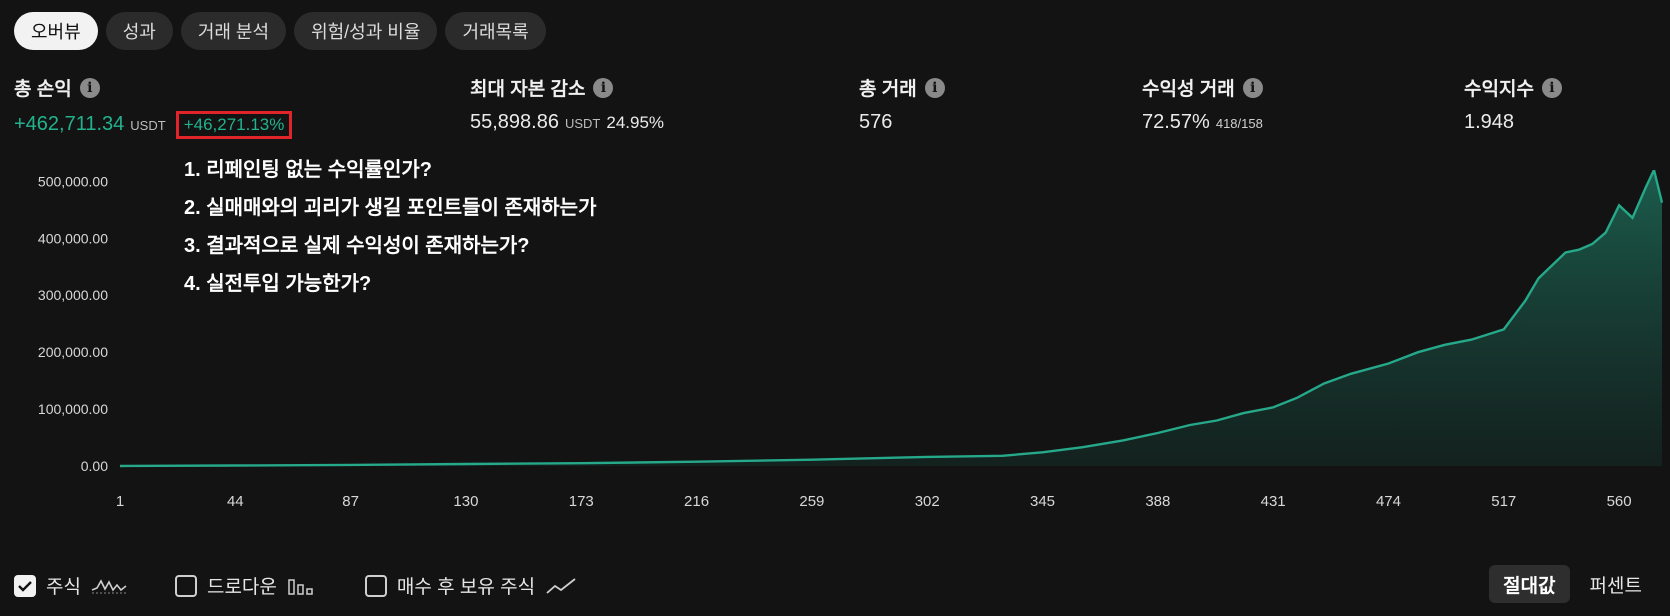 This screenshot has width=1670, height=616. I want to click on checkbox-buy-and-hold, so click(375, 585).